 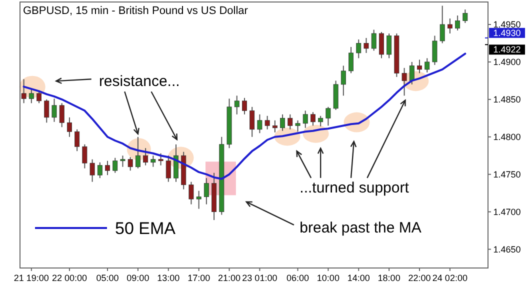 I want to click on chart-title: GBPUSD, 15 min - British Pound vs US Dollar, so click(x=135, y=11).